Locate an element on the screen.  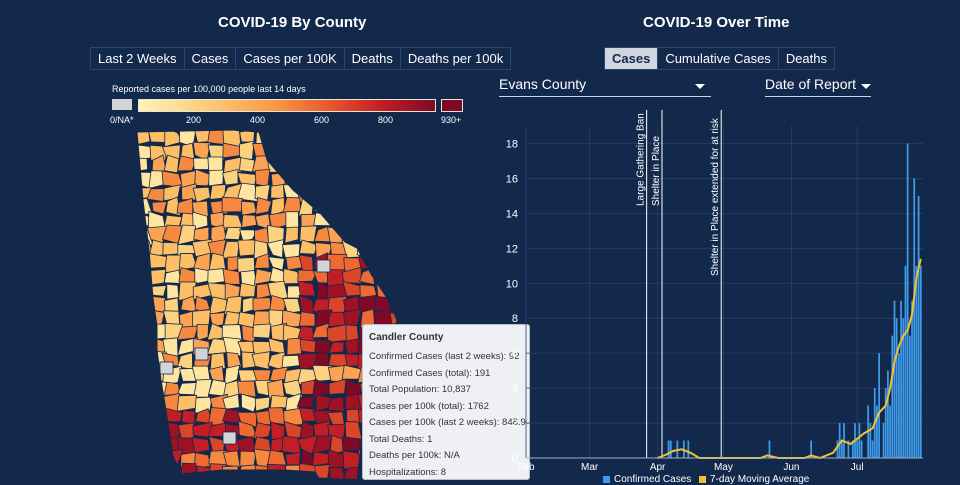
tab-last-2-weeks: Last 2 Weeks is located at coordinates (137, 58).